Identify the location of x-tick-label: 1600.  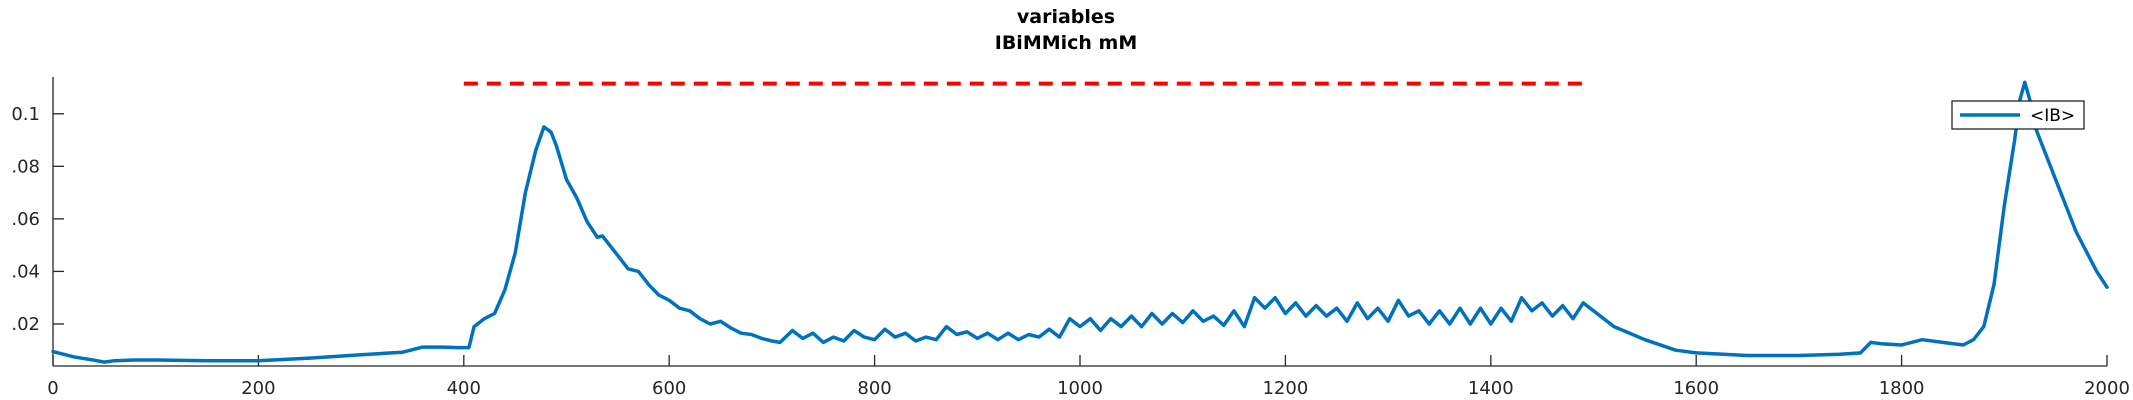
(1696, 388).